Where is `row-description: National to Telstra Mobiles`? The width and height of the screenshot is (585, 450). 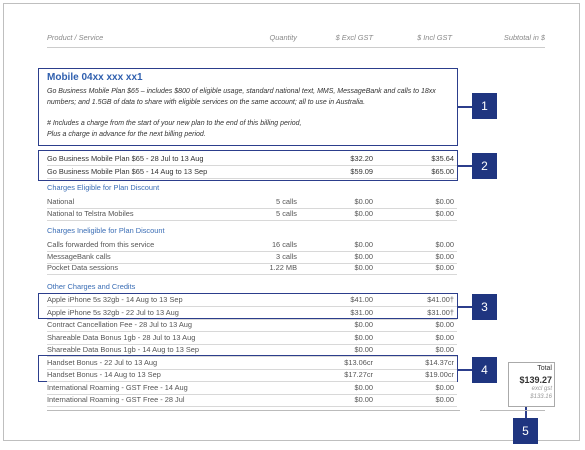
row-description: National to Telstra Mobiles is located at coordinates (90, 213).